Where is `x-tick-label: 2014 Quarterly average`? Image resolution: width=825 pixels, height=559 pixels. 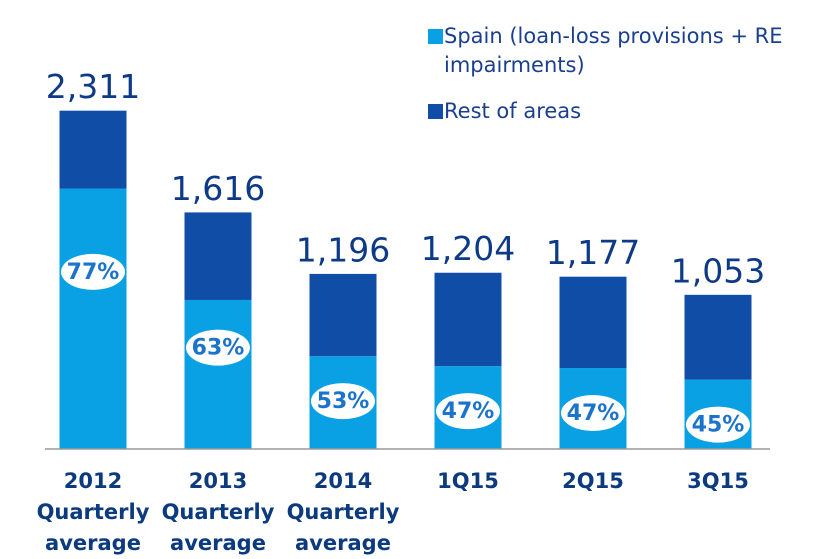
x-tick-label: 2014 Quarterly average is located at coordinates (343, 512).